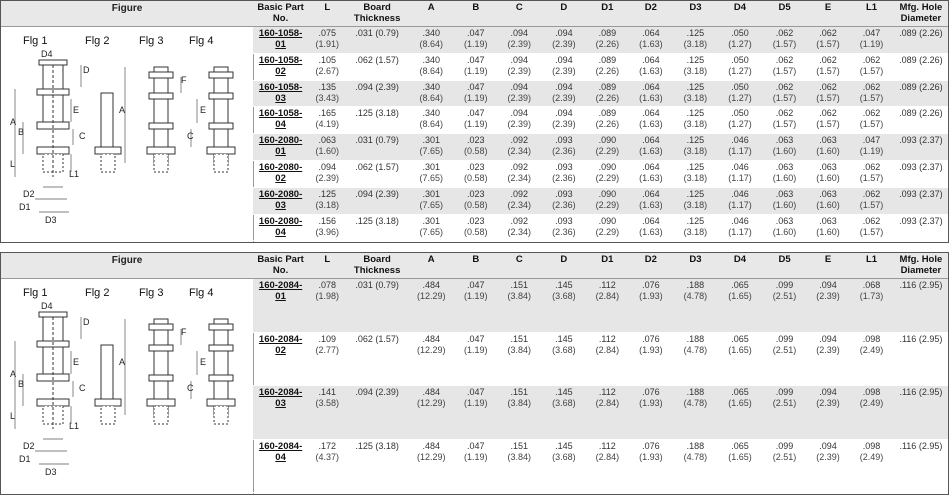 The height and width of the screenshot is (495, 949). I want to click on cell-value: .090, so click(607, 166).